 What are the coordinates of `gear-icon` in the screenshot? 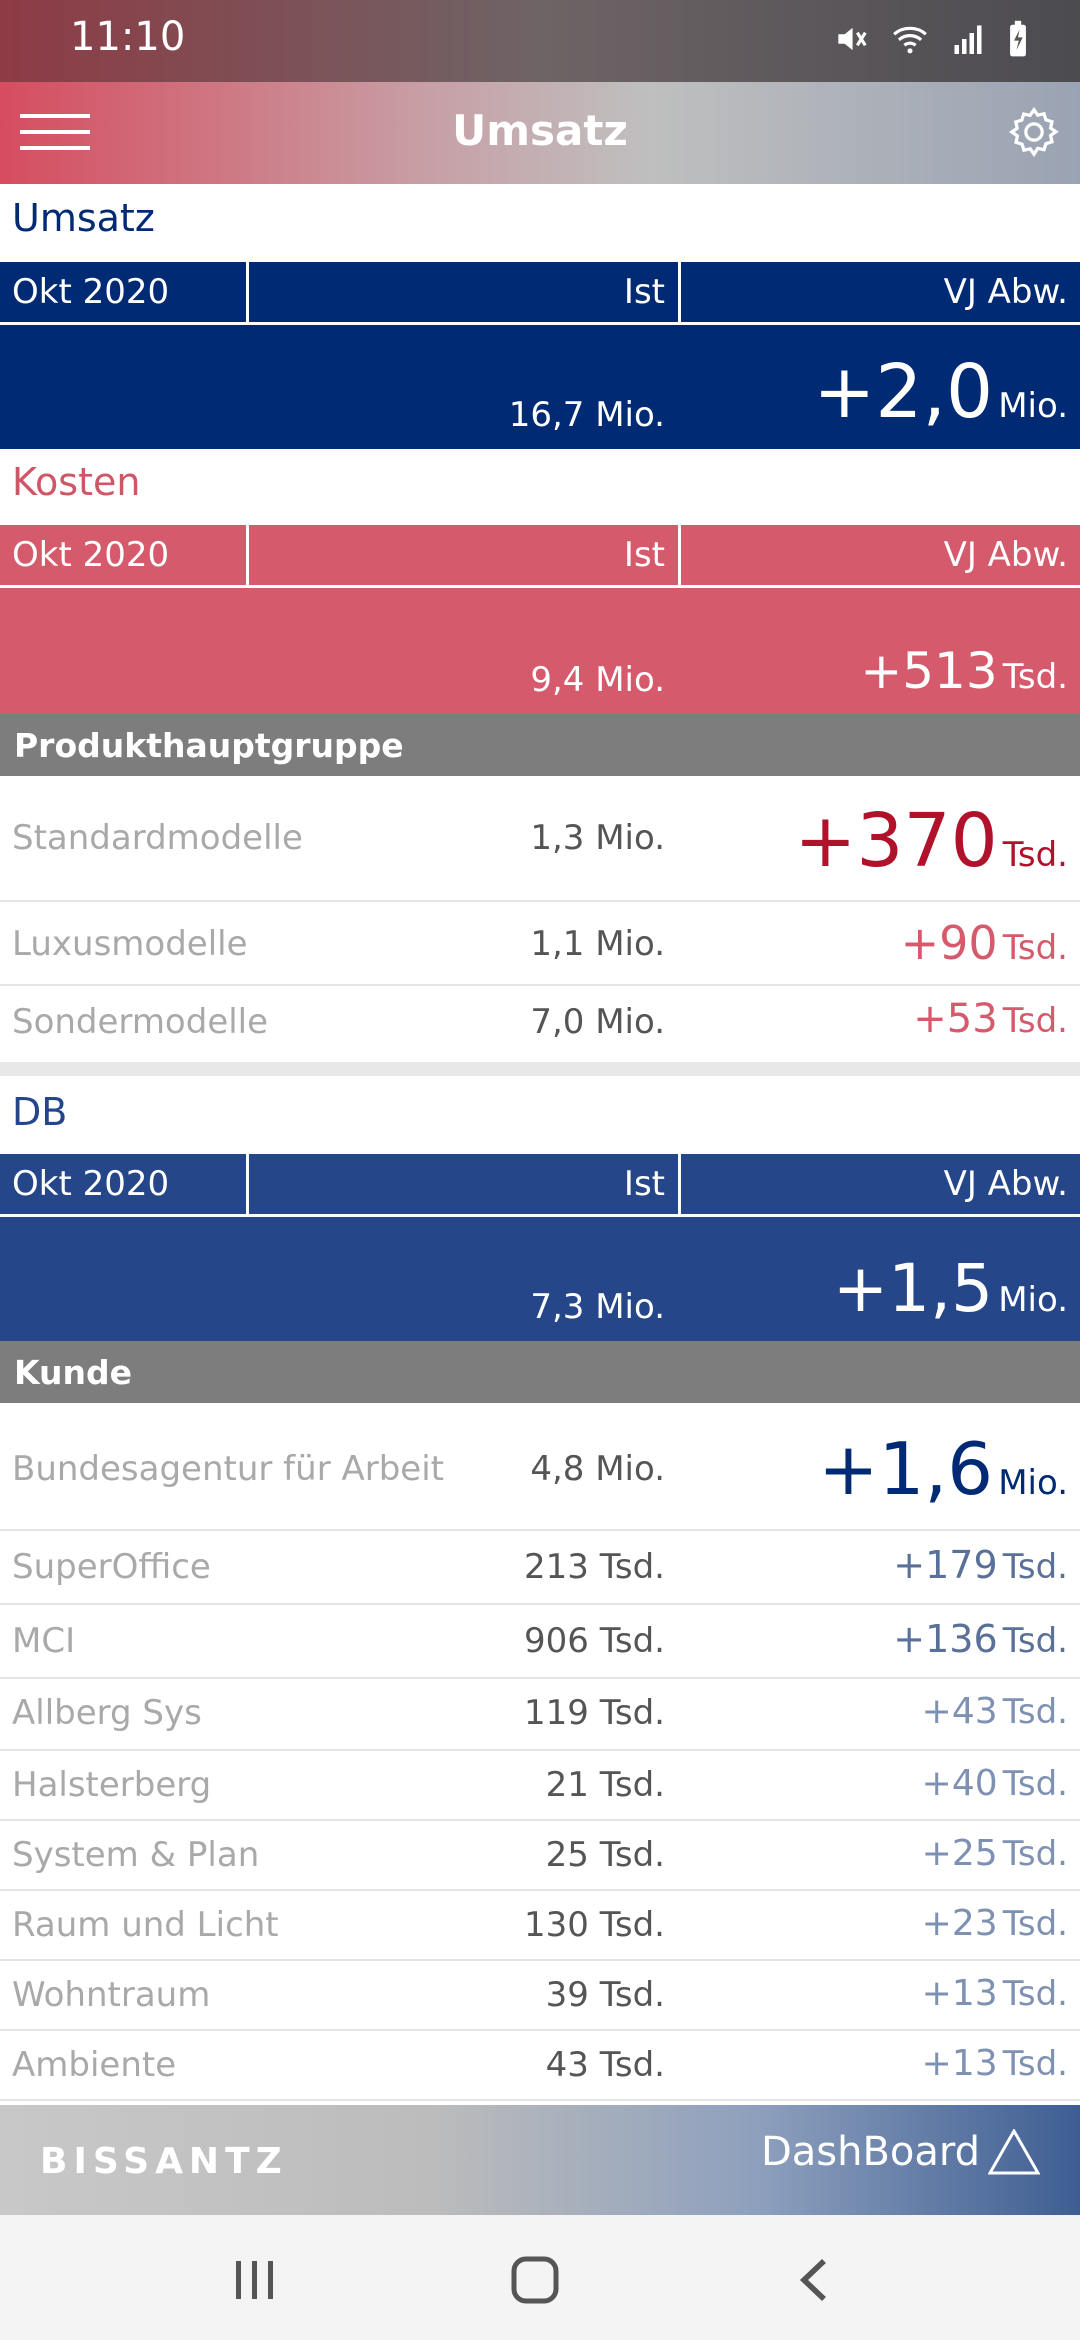 It's located at (1033, 132).